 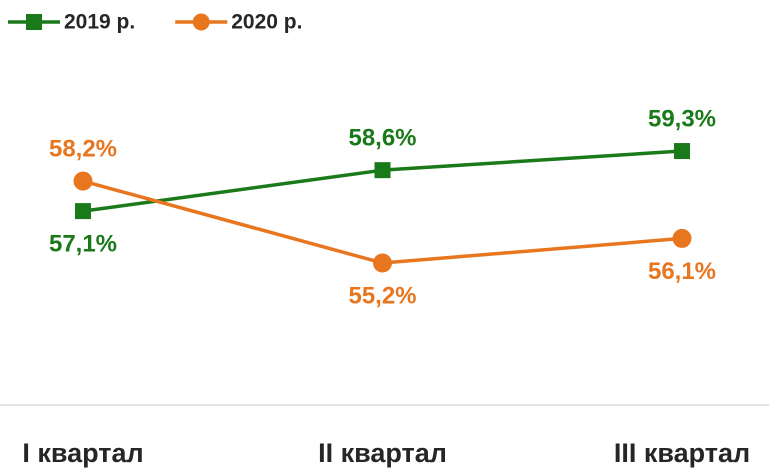 I want to click on x-tick-label: I квартал, so click(x=82, y=453).